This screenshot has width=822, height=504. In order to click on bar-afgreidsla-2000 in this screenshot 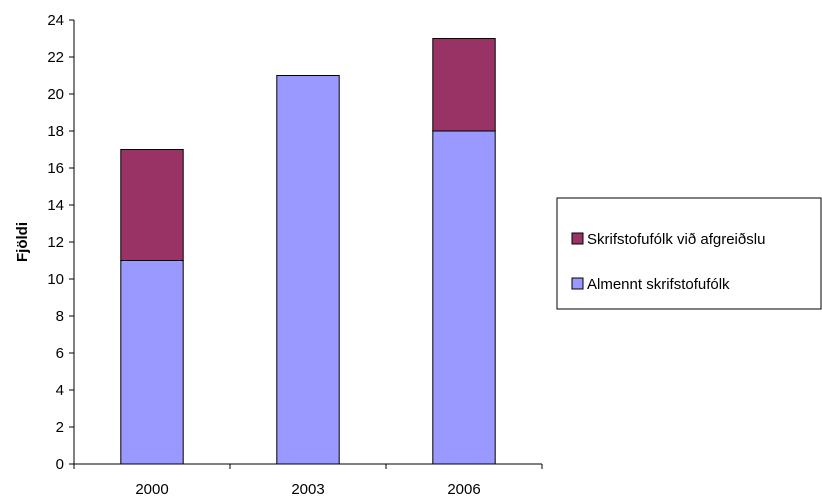, I will do `click(152, 205)`.